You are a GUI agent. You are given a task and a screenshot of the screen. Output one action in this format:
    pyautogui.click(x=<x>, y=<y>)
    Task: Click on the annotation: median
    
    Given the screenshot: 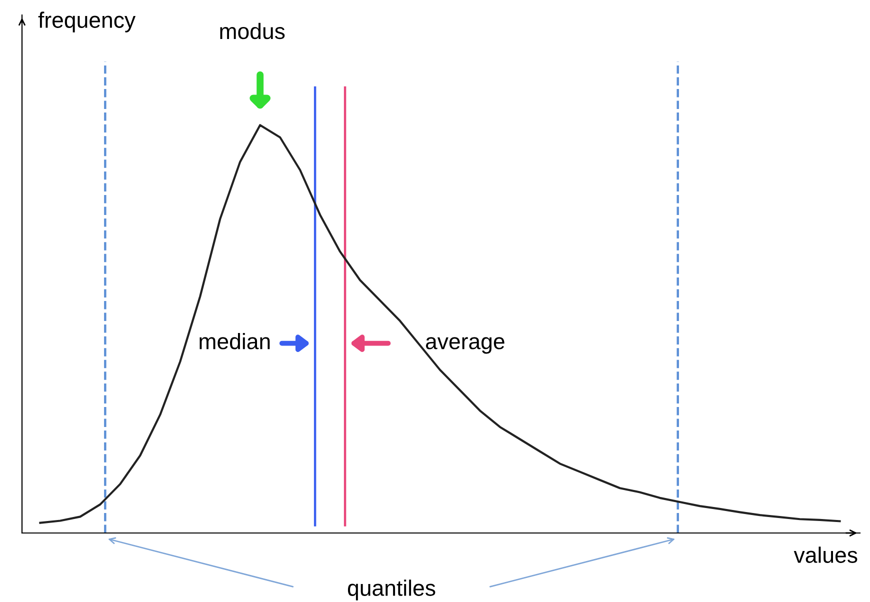 What is the action you would take?
    pyautogui.click(x=235, y=341)
    